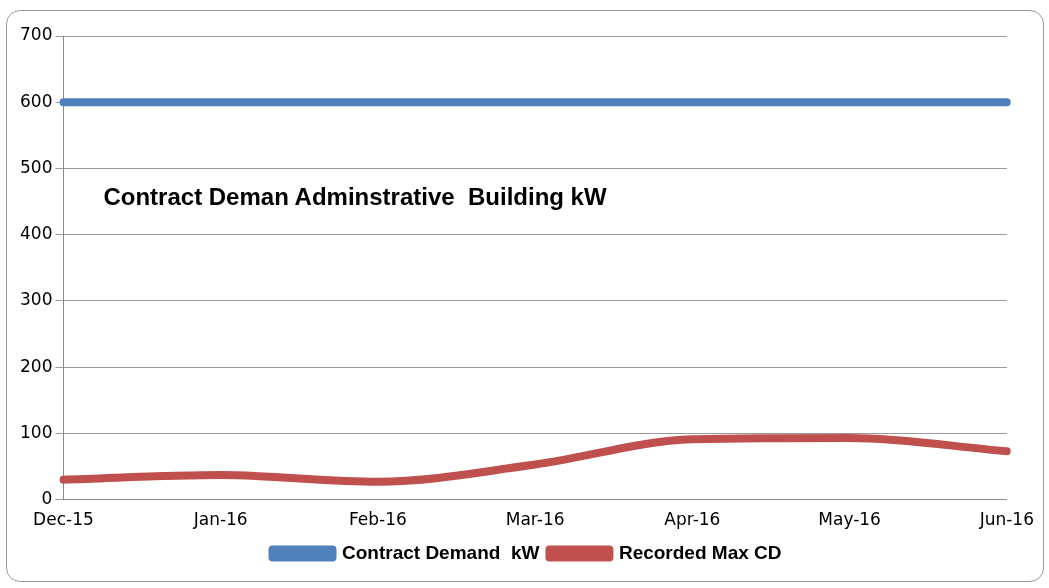  What do you see at coordinates (36, 299) in the screenshot?
I see `y-tick-label: 300` at bounding box center [36, 299].